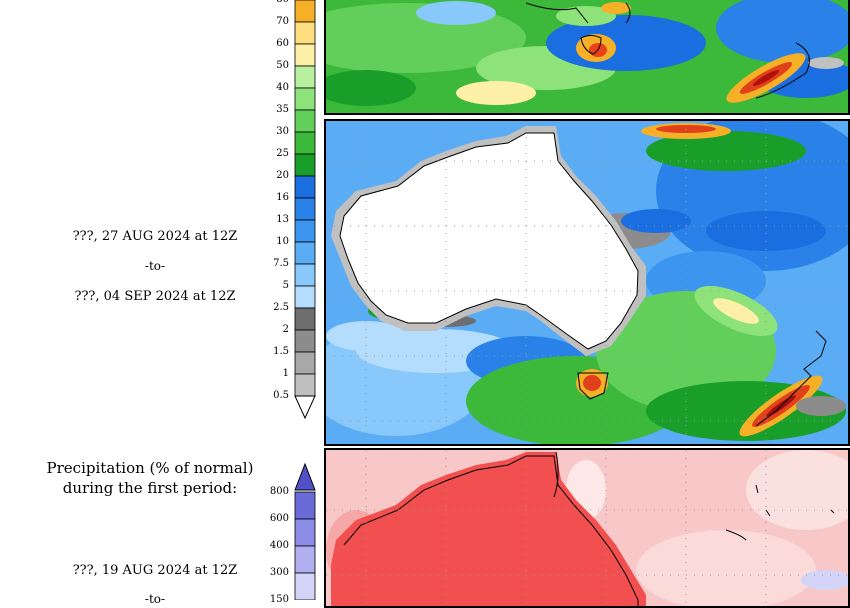 This screenshot has width=850, height=608. Describe the element at coordinates (292, 210) in the screenshot. I see `precip-colorbar` at that location.